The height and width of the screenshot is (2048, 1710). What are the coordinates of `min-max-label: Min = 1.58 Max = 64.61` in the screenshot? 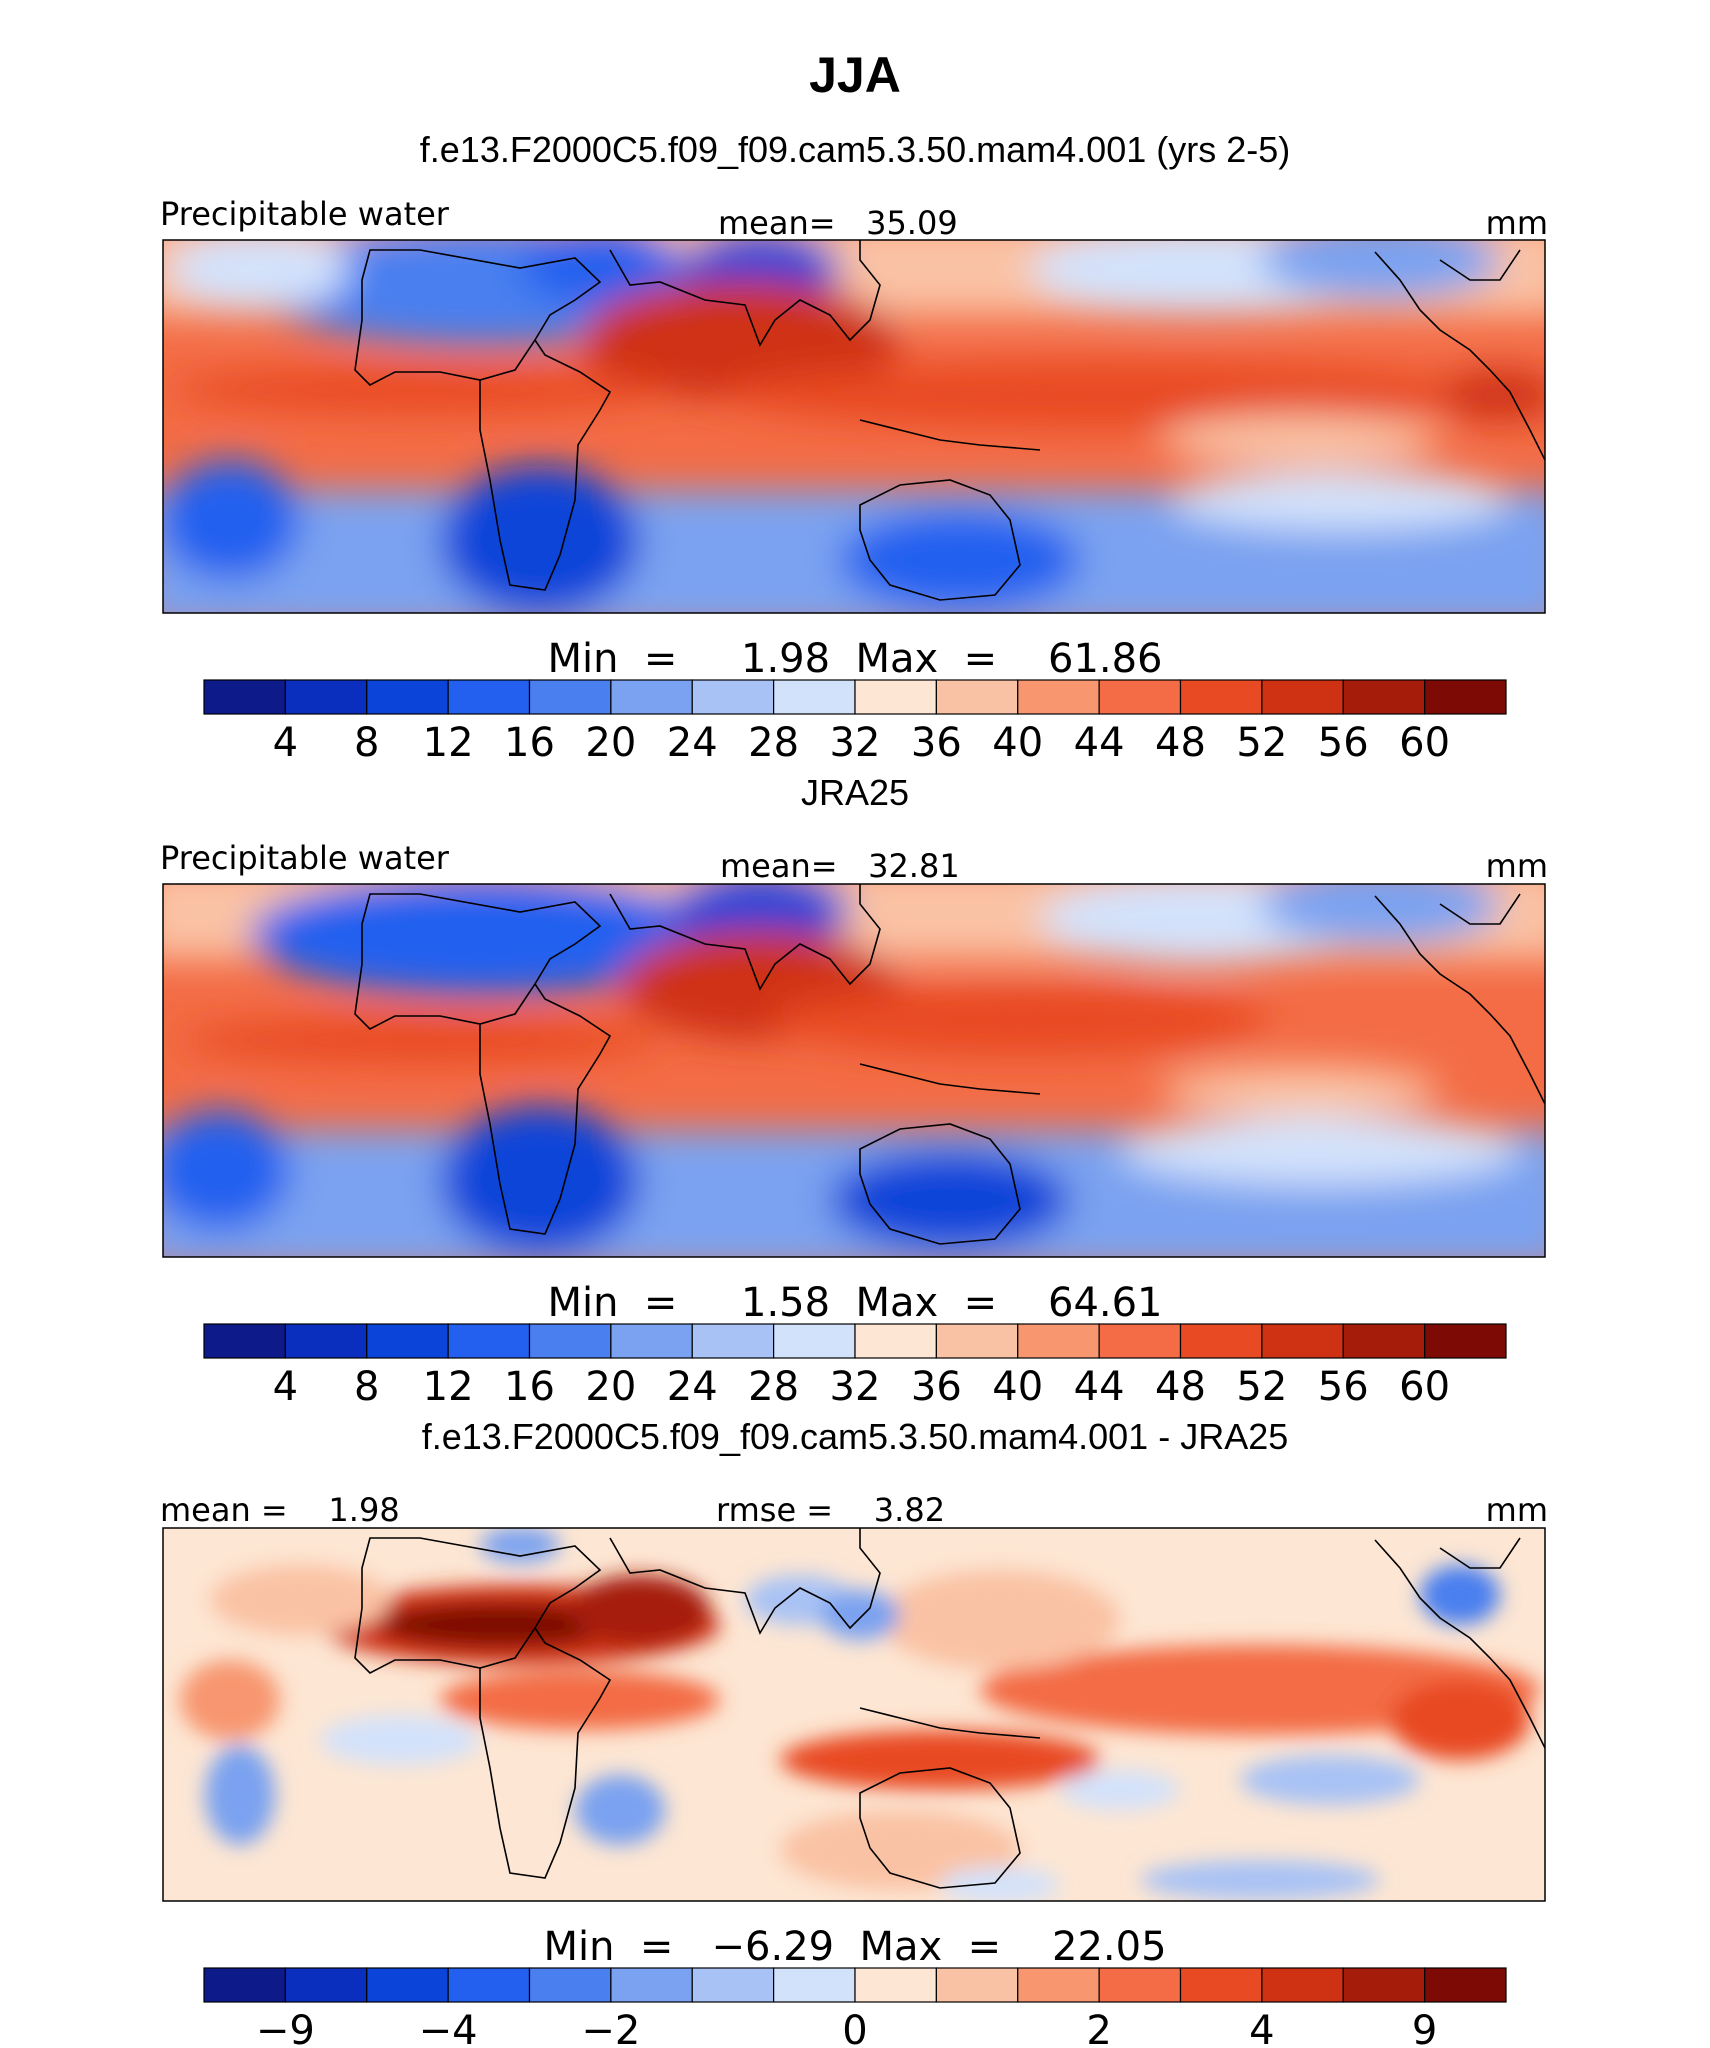 It's located at (855, 1303).